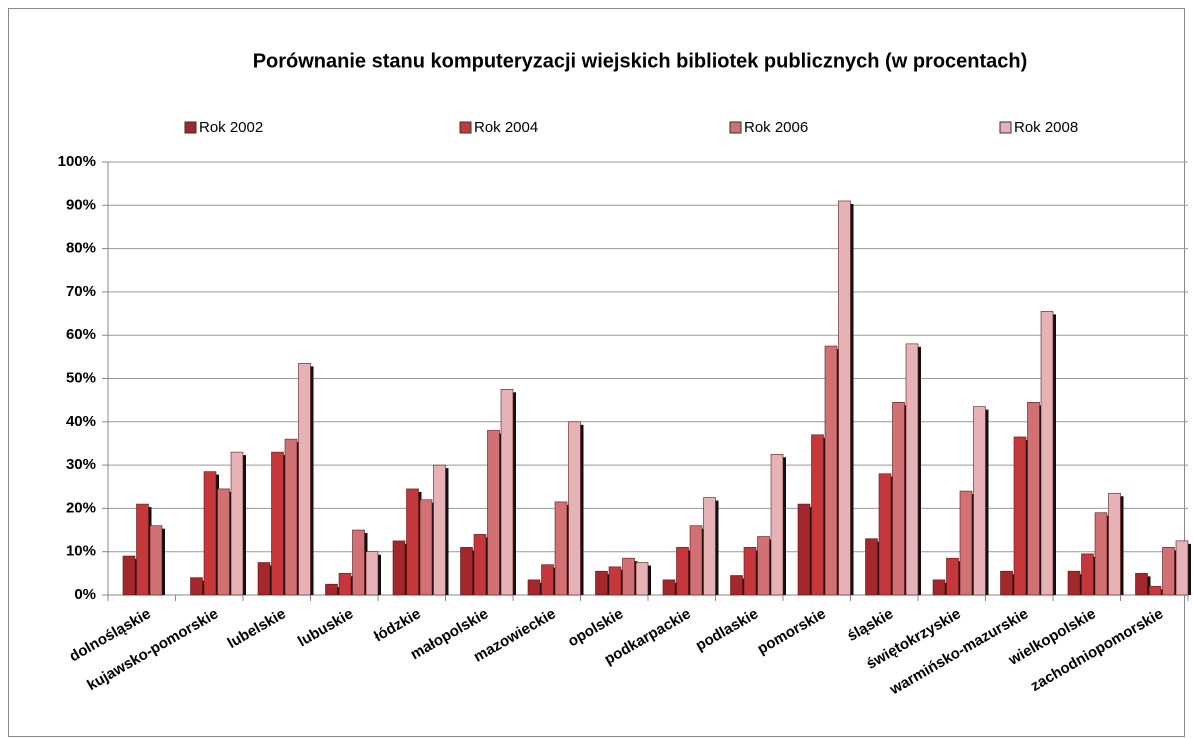 This screenshot has width=1193, height=738. Describe the element at coordinates (81, 551) in the screenshot. I see `y-tick-label: 10%` at that location.